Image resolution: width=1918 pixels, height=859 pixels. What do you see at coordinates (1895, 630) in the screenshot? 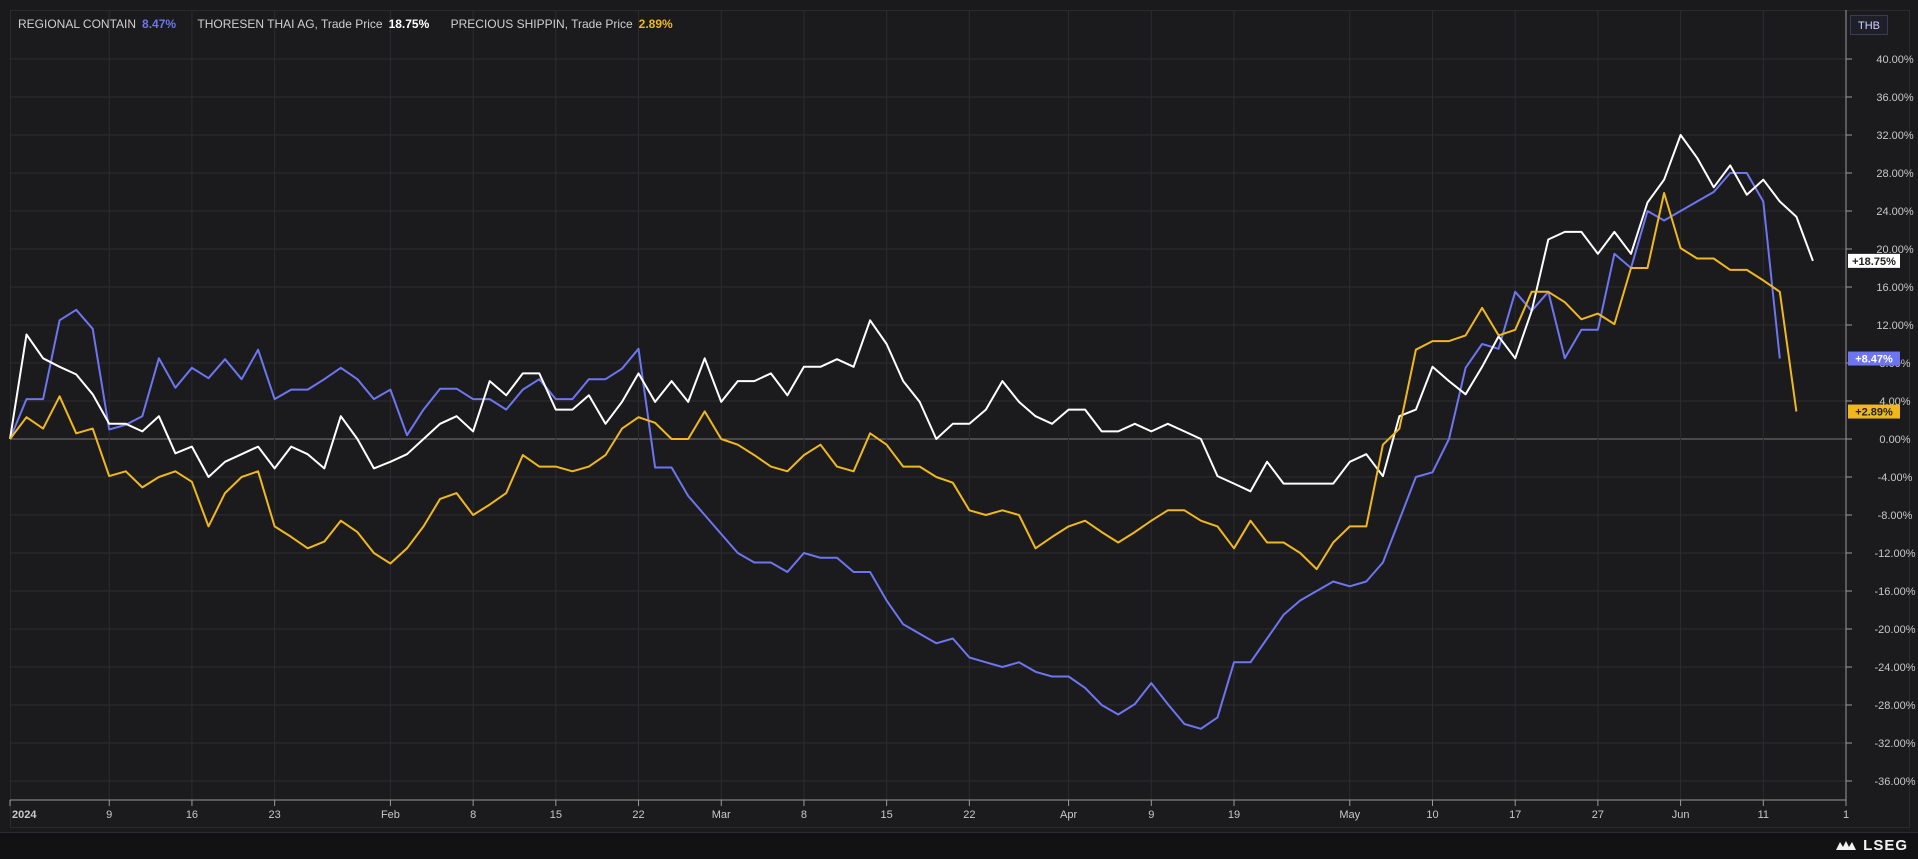
I see `y-tick-label: -20.00%` at bounding box center [1895, 630].